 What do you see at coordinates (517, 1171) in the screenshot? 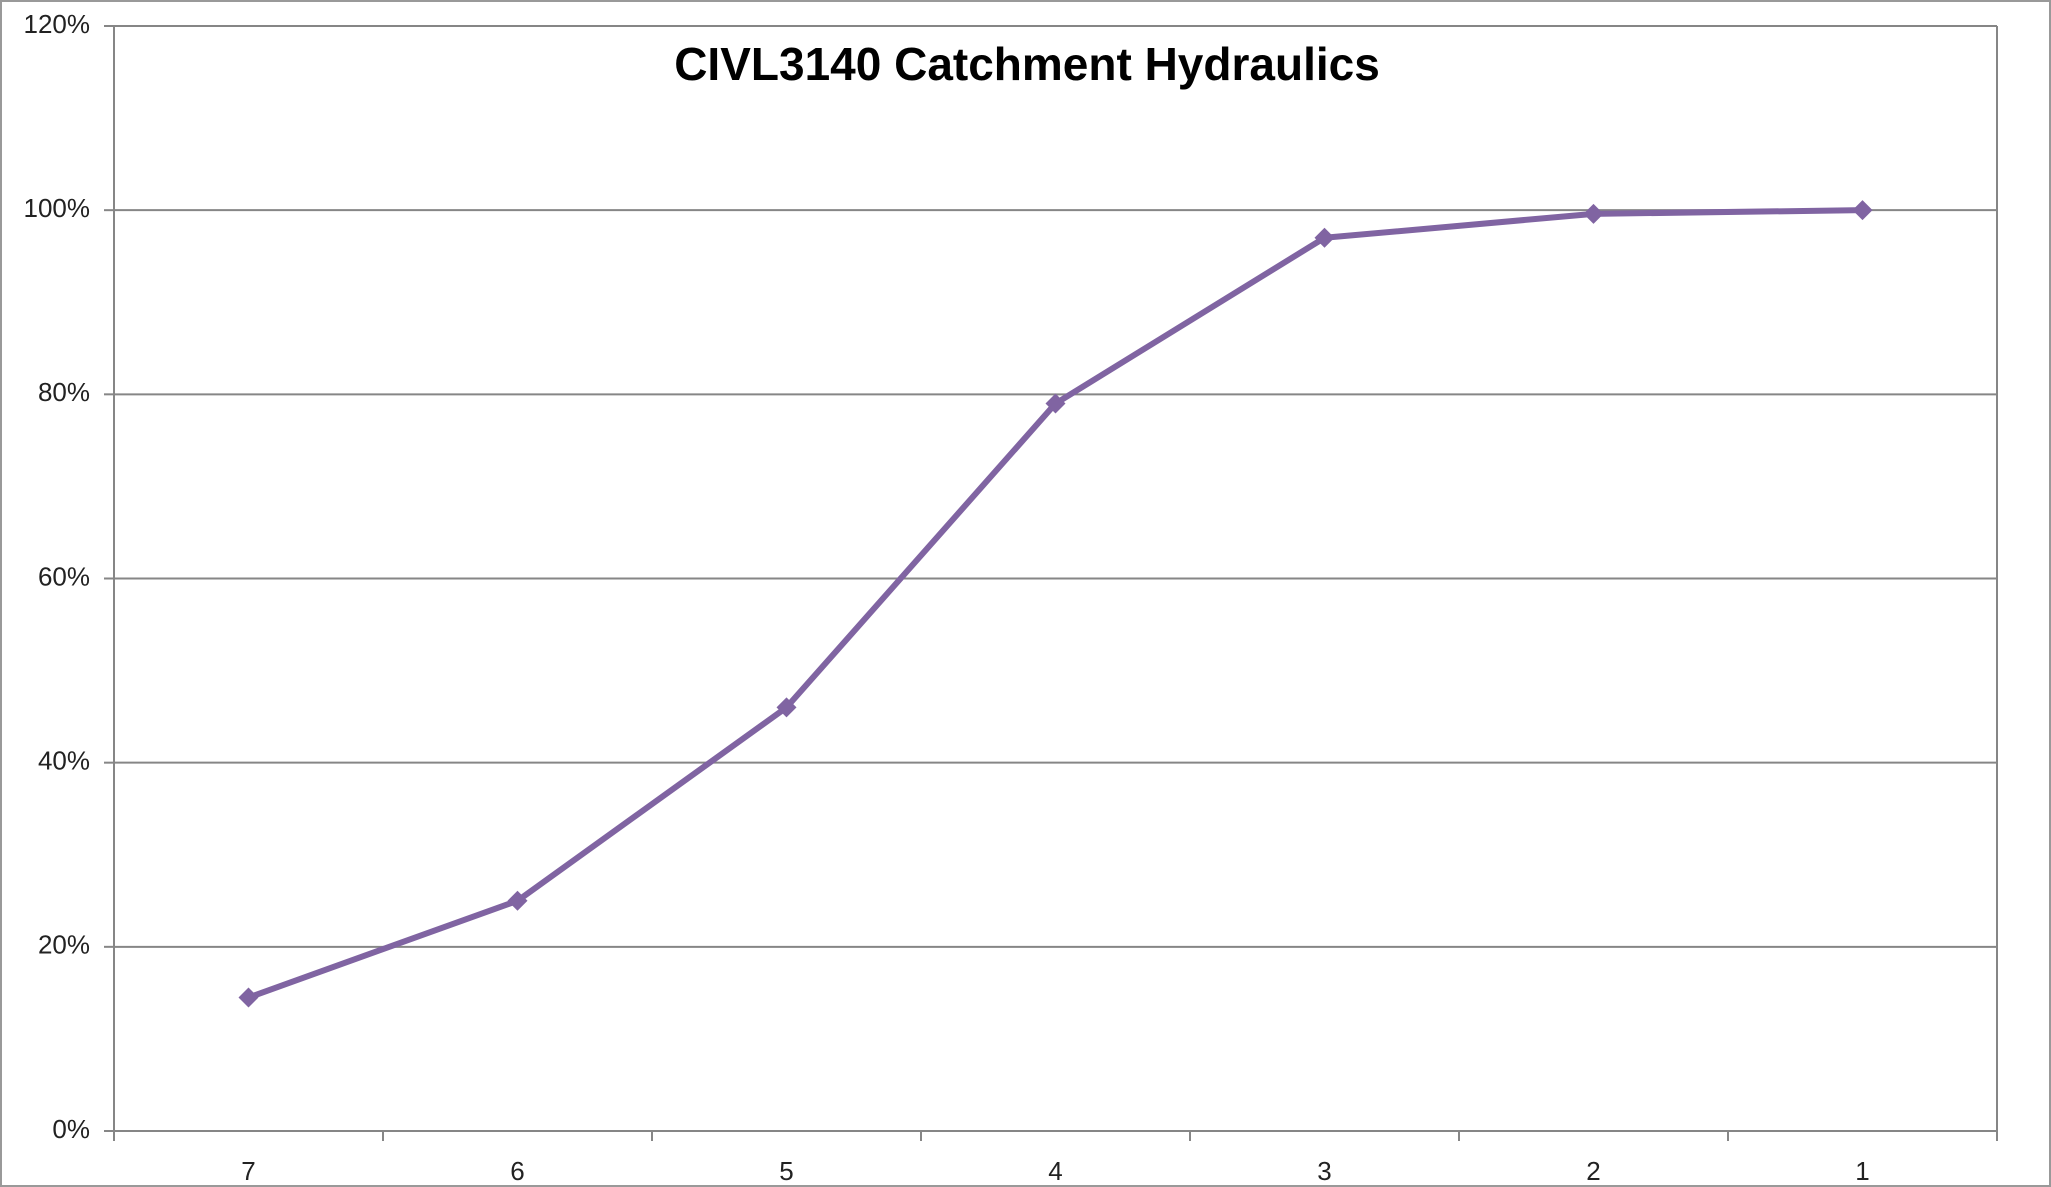
I see `x-tick-label: 6` at bounding box center [517, 1171].